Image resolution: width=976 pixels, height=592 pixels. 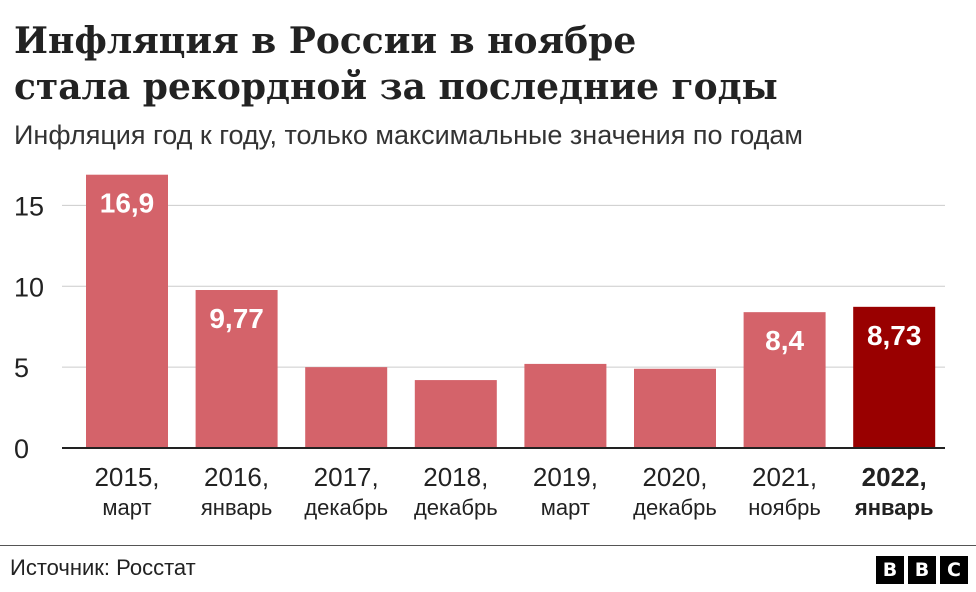 What do you see at coordinates (894, 335) in the screenshot?
I see `data-label-2022: 8,73` at bounding box center [894, 335].